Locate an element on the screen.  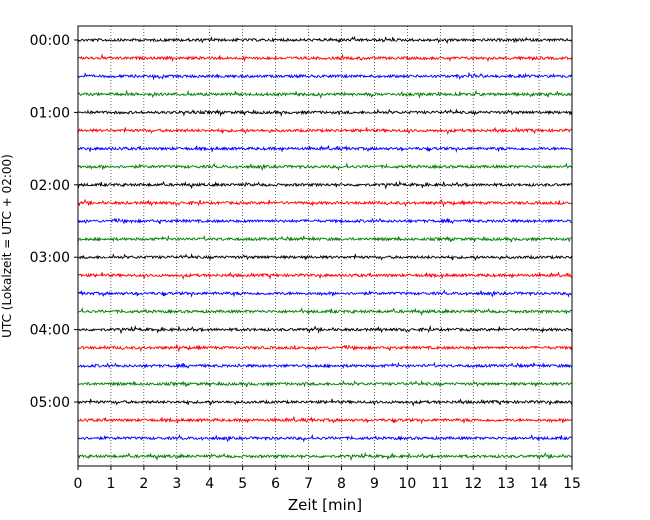
y-axis: 00:00 01:00 02:00 03:00 04:00 05:00 is located at coordinates (54, 222).